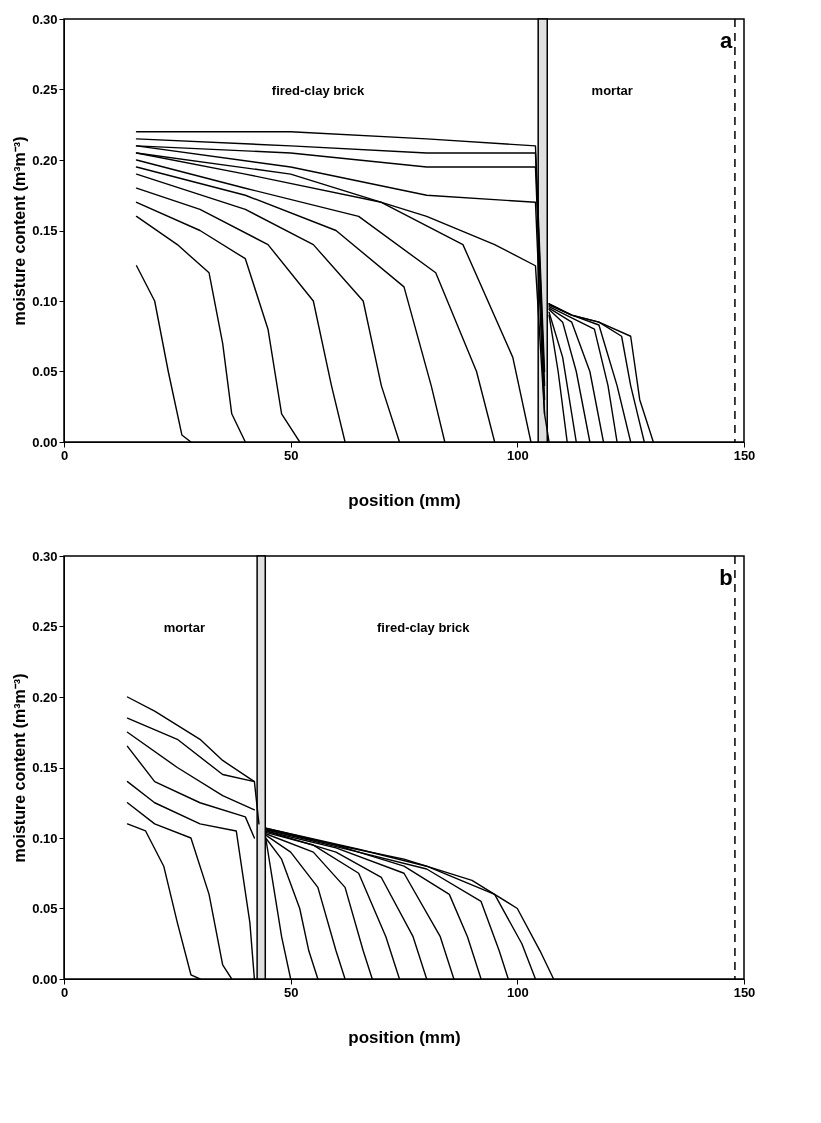 The width and height of the screenshot is (821, 1123). I want to click on annotation: b, so click(726, 577).